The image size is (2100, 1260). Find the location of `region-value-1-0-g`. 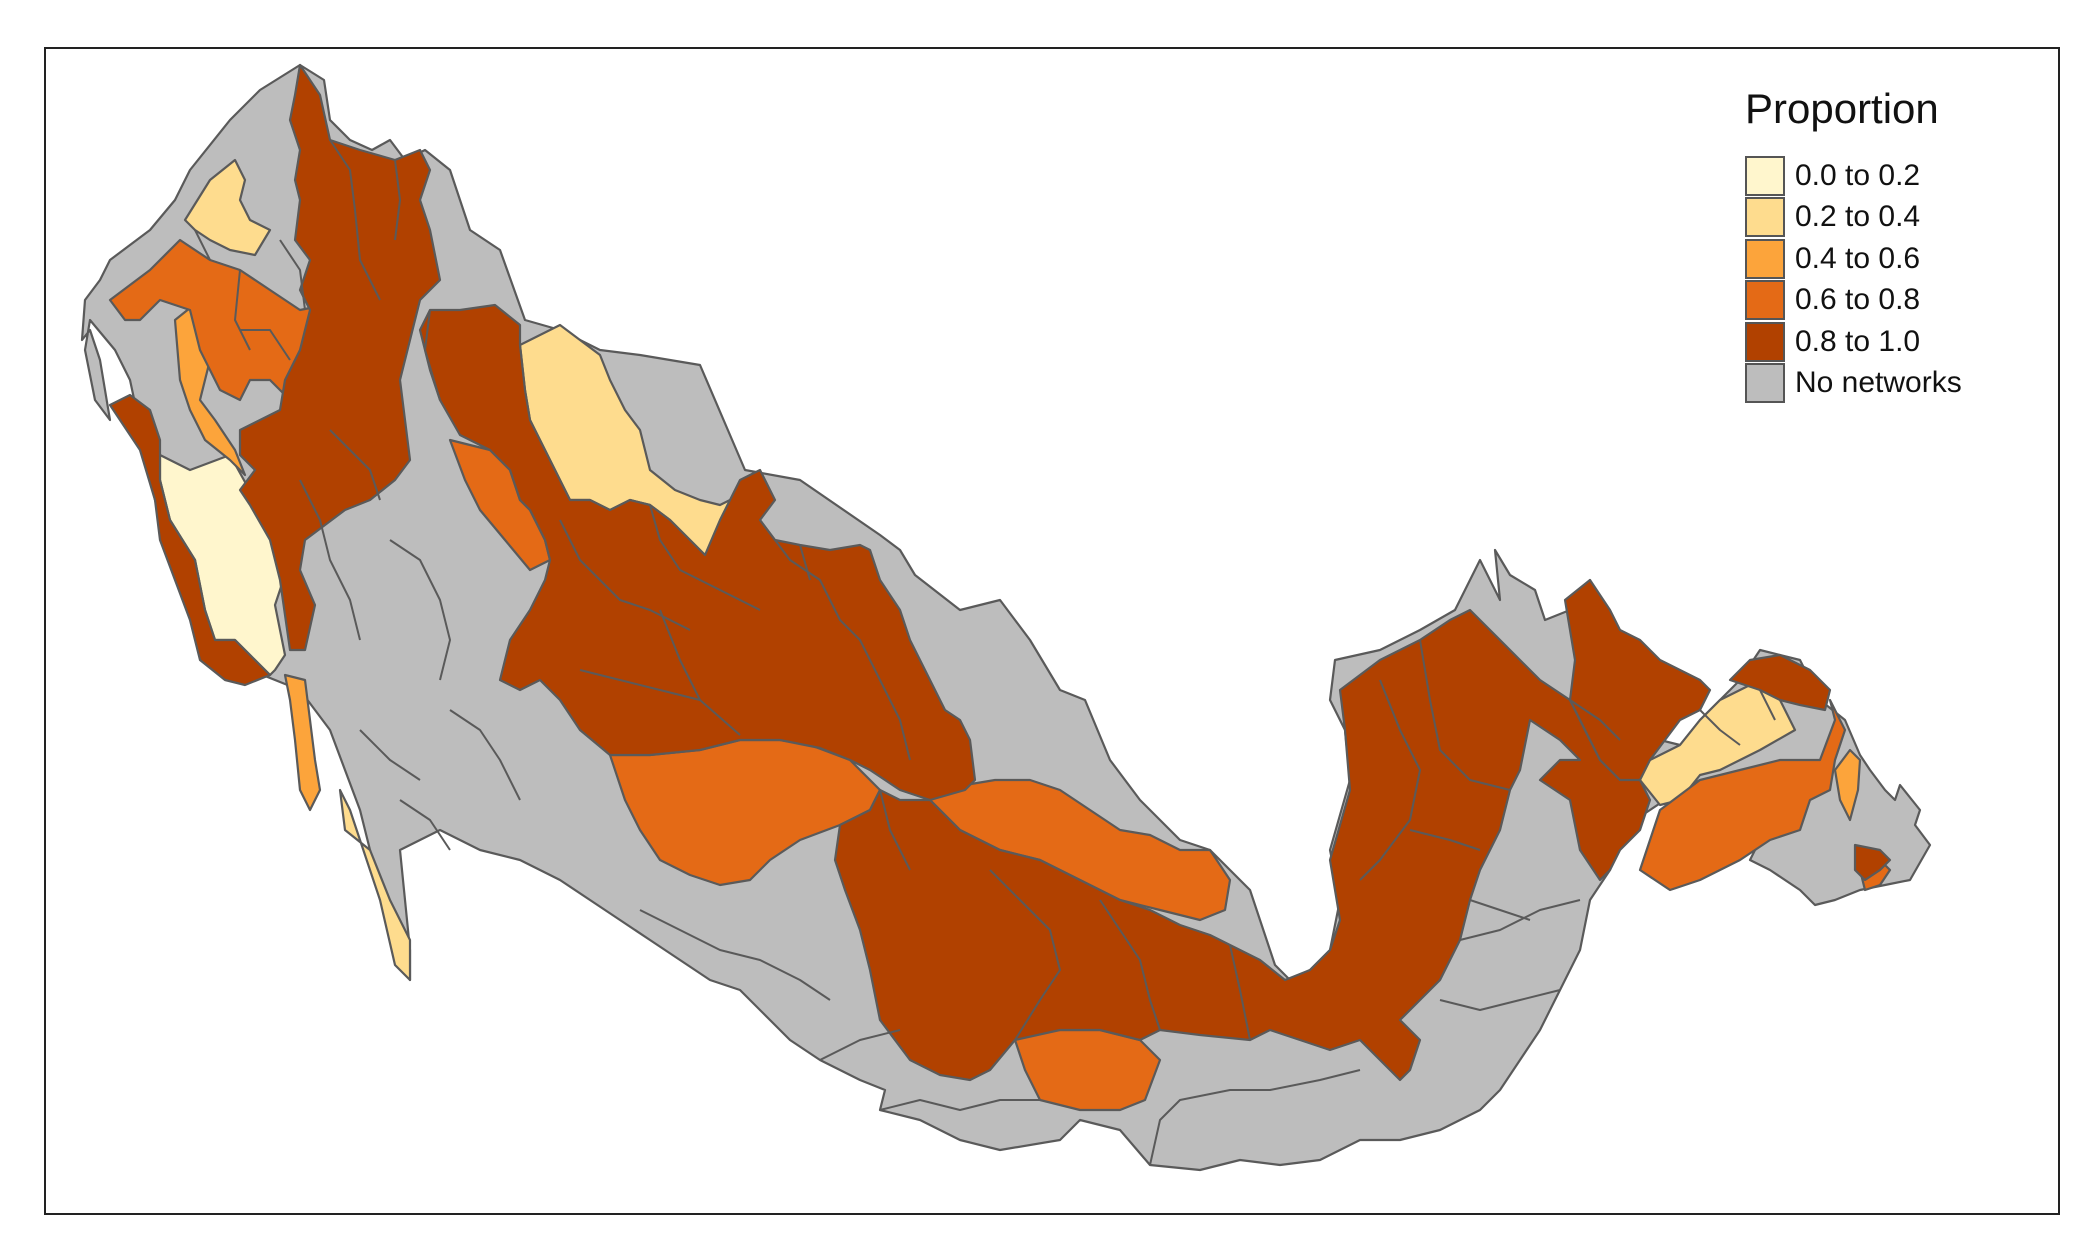

region-value-1-0-g is located at coordinates (190, 540).